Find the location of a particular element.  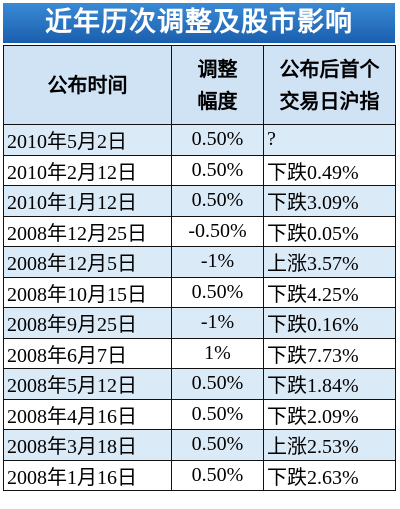

table-row: 2008年12月25日 -0.50% 下跌0.05% is located at coordinates (199, 231).